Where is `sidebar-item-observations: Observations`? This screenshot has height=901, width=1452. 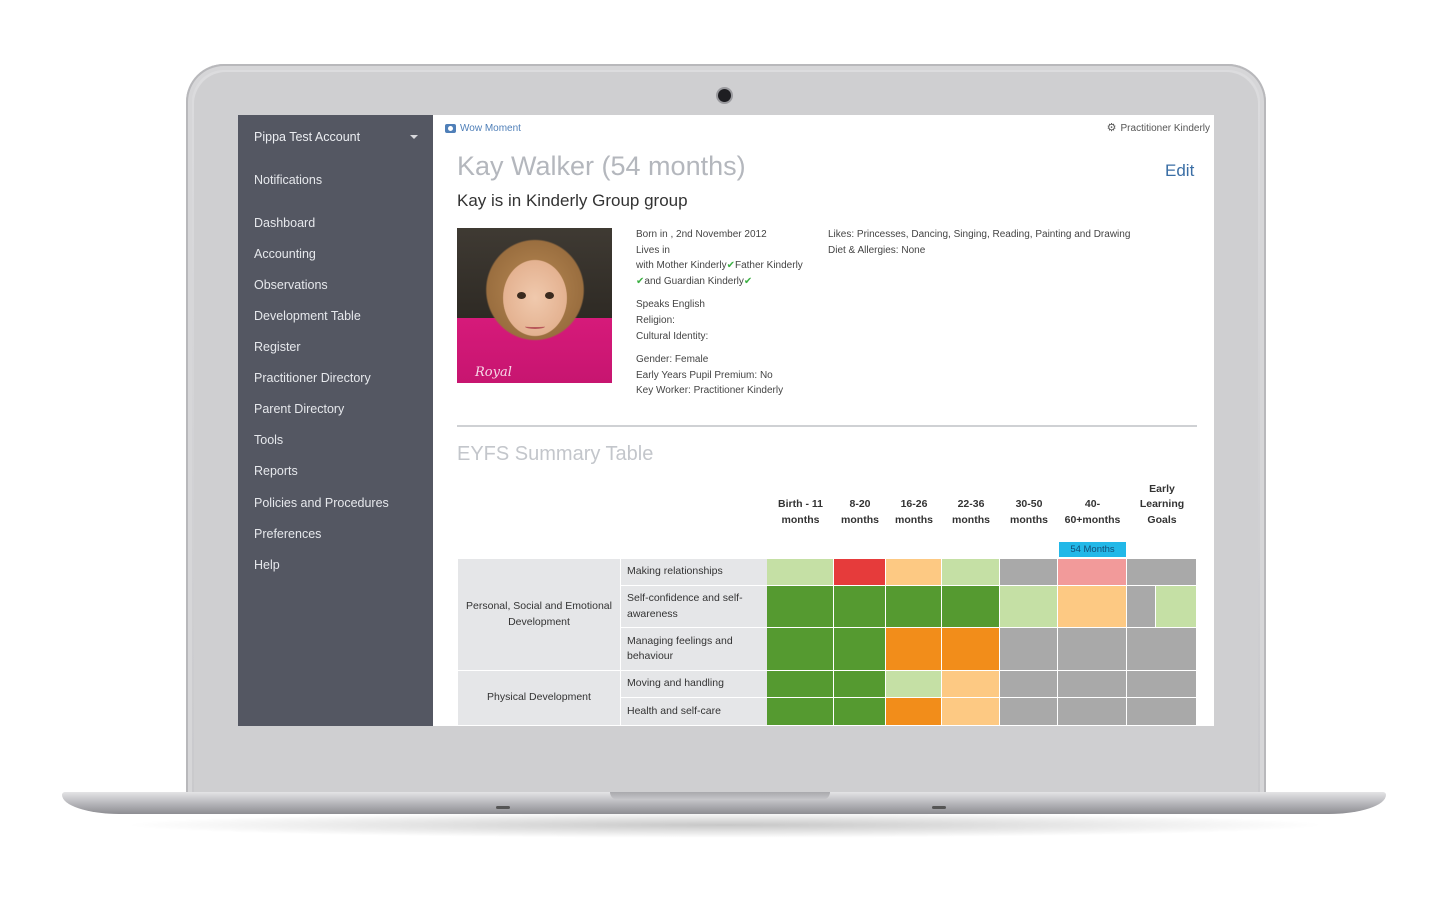 sidebar-item-observations: Observations is located at coordinates (291, 285).